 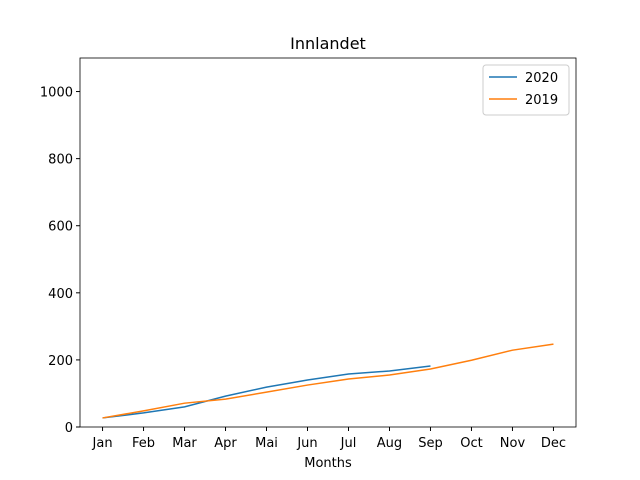 I want to click on x-tick-label: Mai, so click(x=266, y=443).